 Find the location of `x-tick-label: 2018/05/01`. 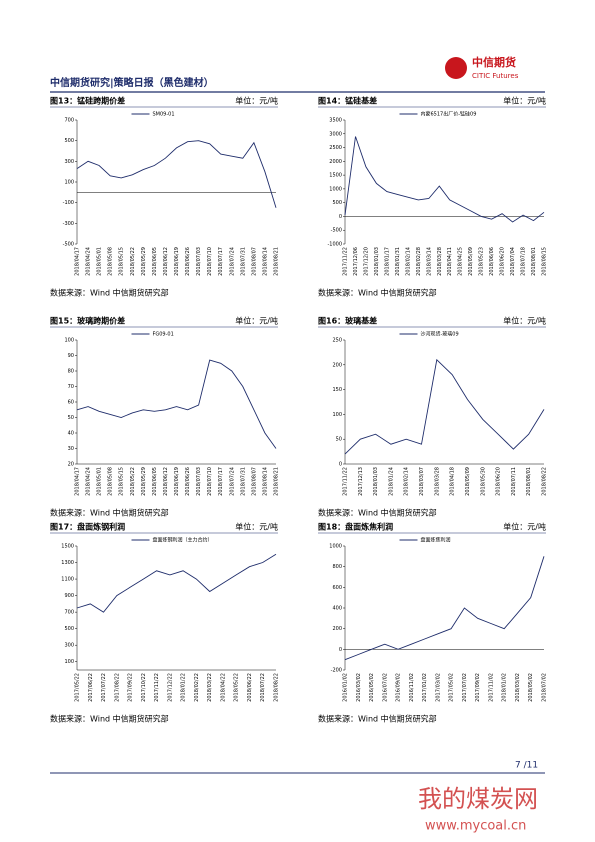

x-tick-label: 2018/05/01 is located at coordinates (100, 261).